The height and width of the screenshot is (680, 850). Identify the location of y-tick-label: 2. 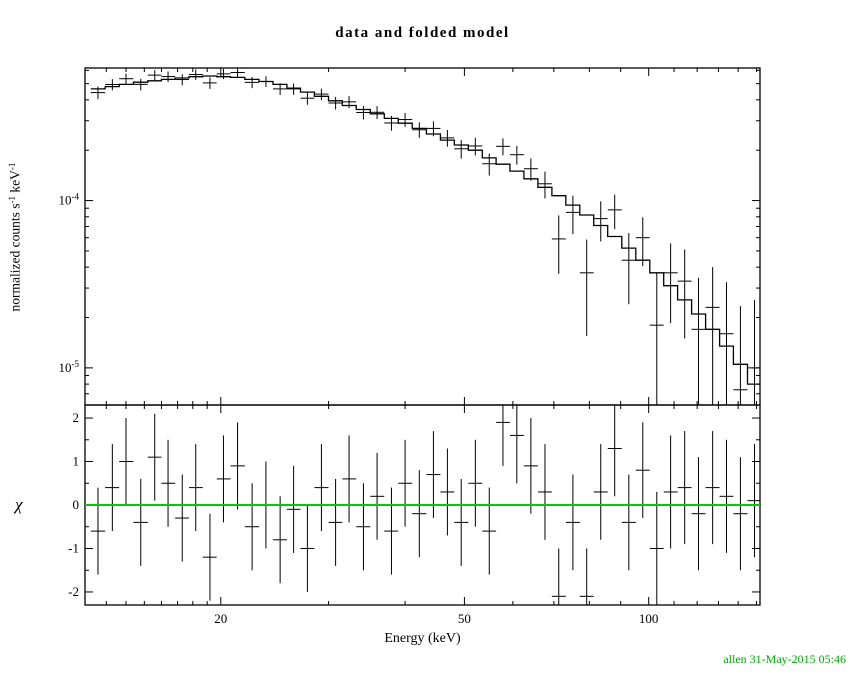
(76, 417).